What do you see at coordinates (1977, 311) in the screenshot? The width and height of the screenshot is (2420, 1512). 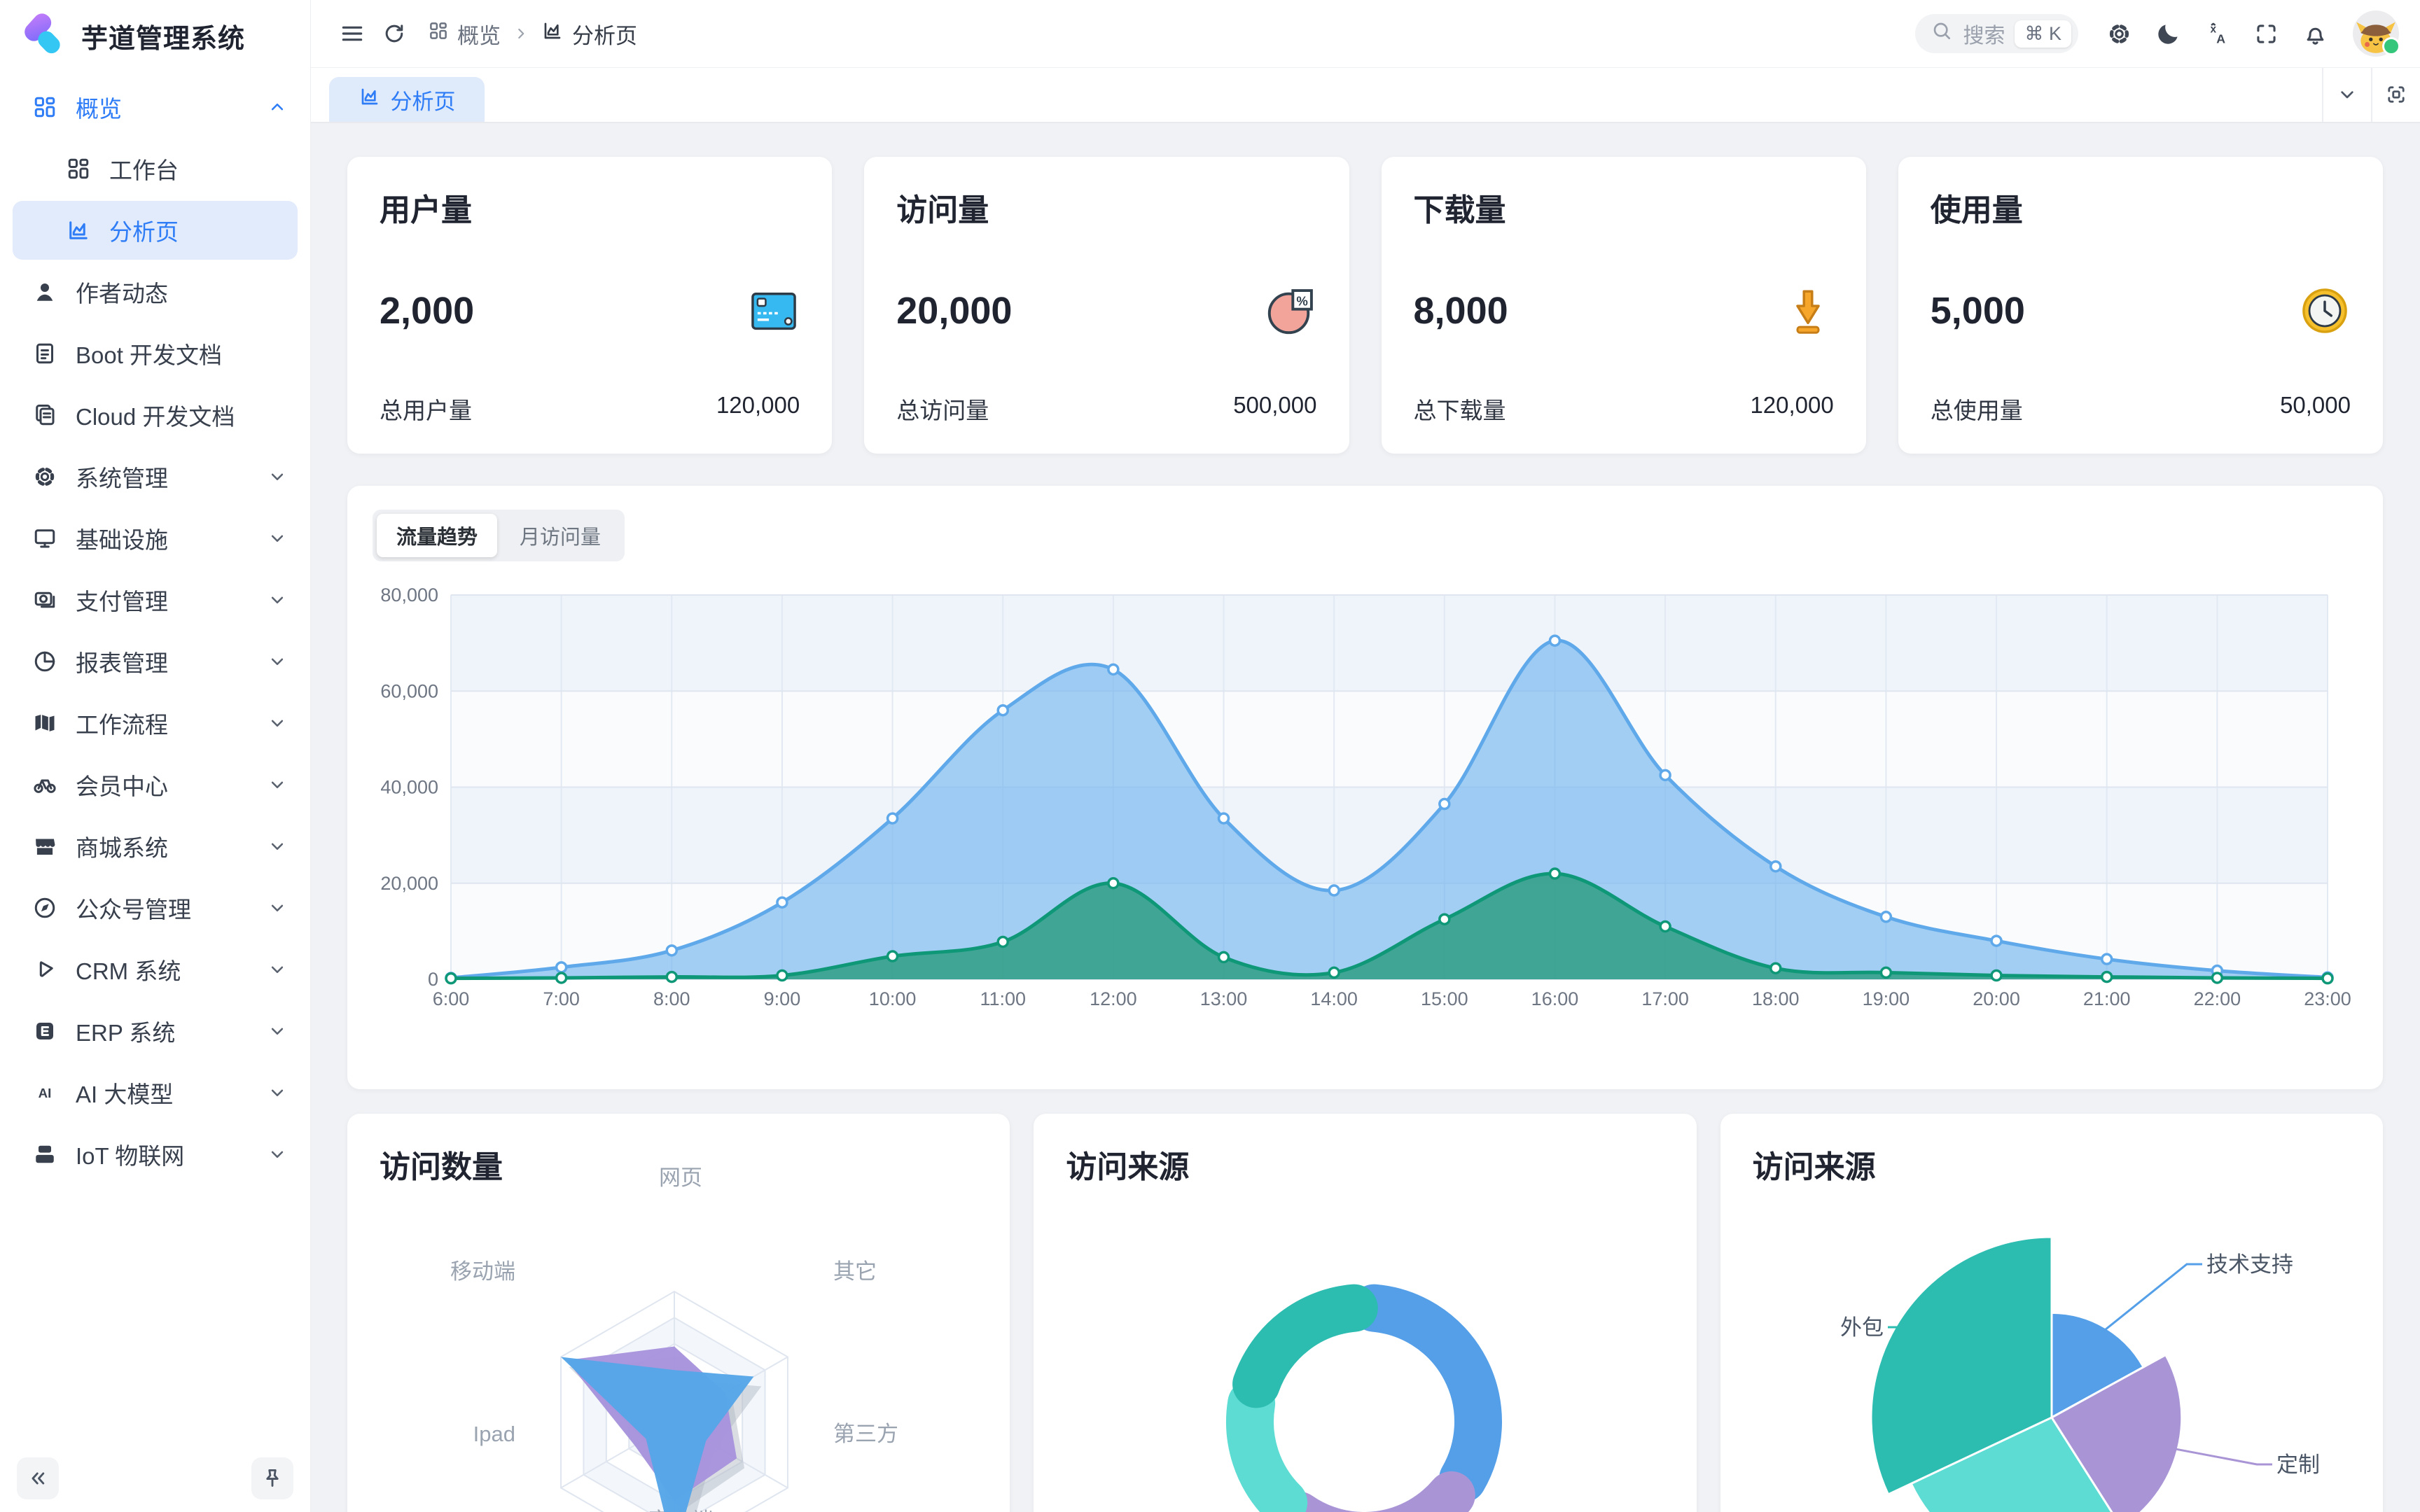 I see `stat-card-value: 5,000` at bounding box center [1977, 311].